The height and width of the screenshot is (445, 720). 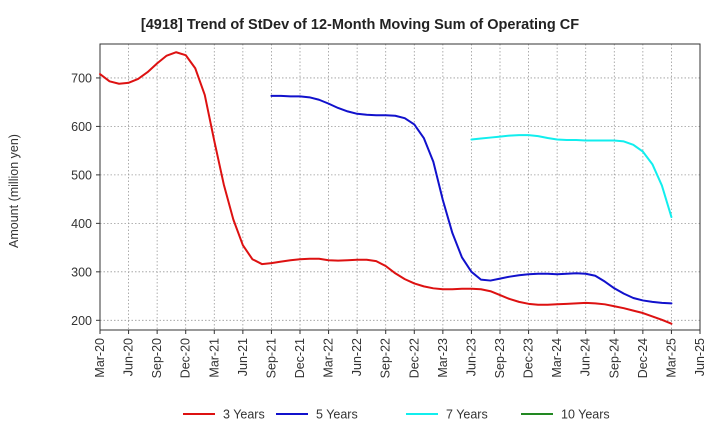 What do you see at coordinates (529, 358) in the screenshot?
I see `x-tick-label: Dec-23` at bounding box center [529, 358].